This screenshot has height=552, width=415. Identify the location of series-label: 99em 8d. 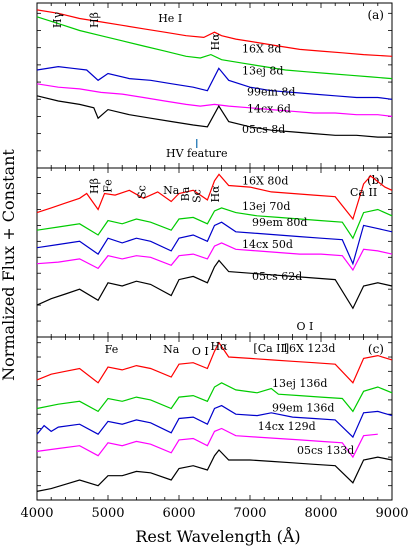
(271, 91).